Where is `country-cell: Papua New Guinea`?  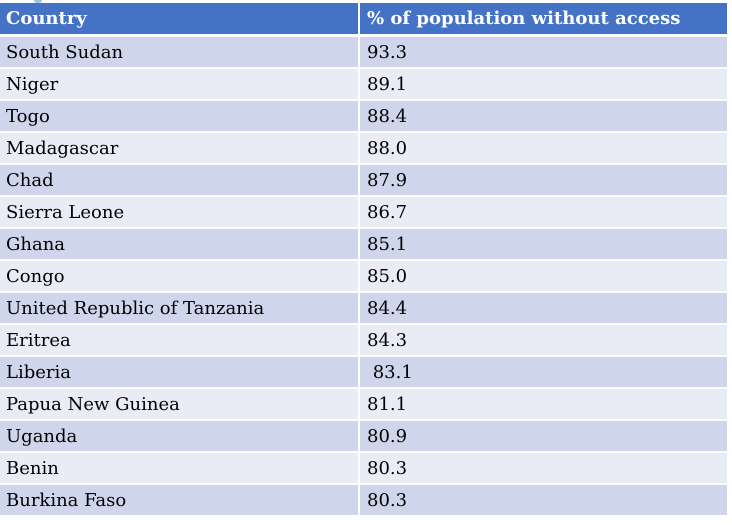 country-cell: Papua New Guinea is located at coordinates (180, 404).